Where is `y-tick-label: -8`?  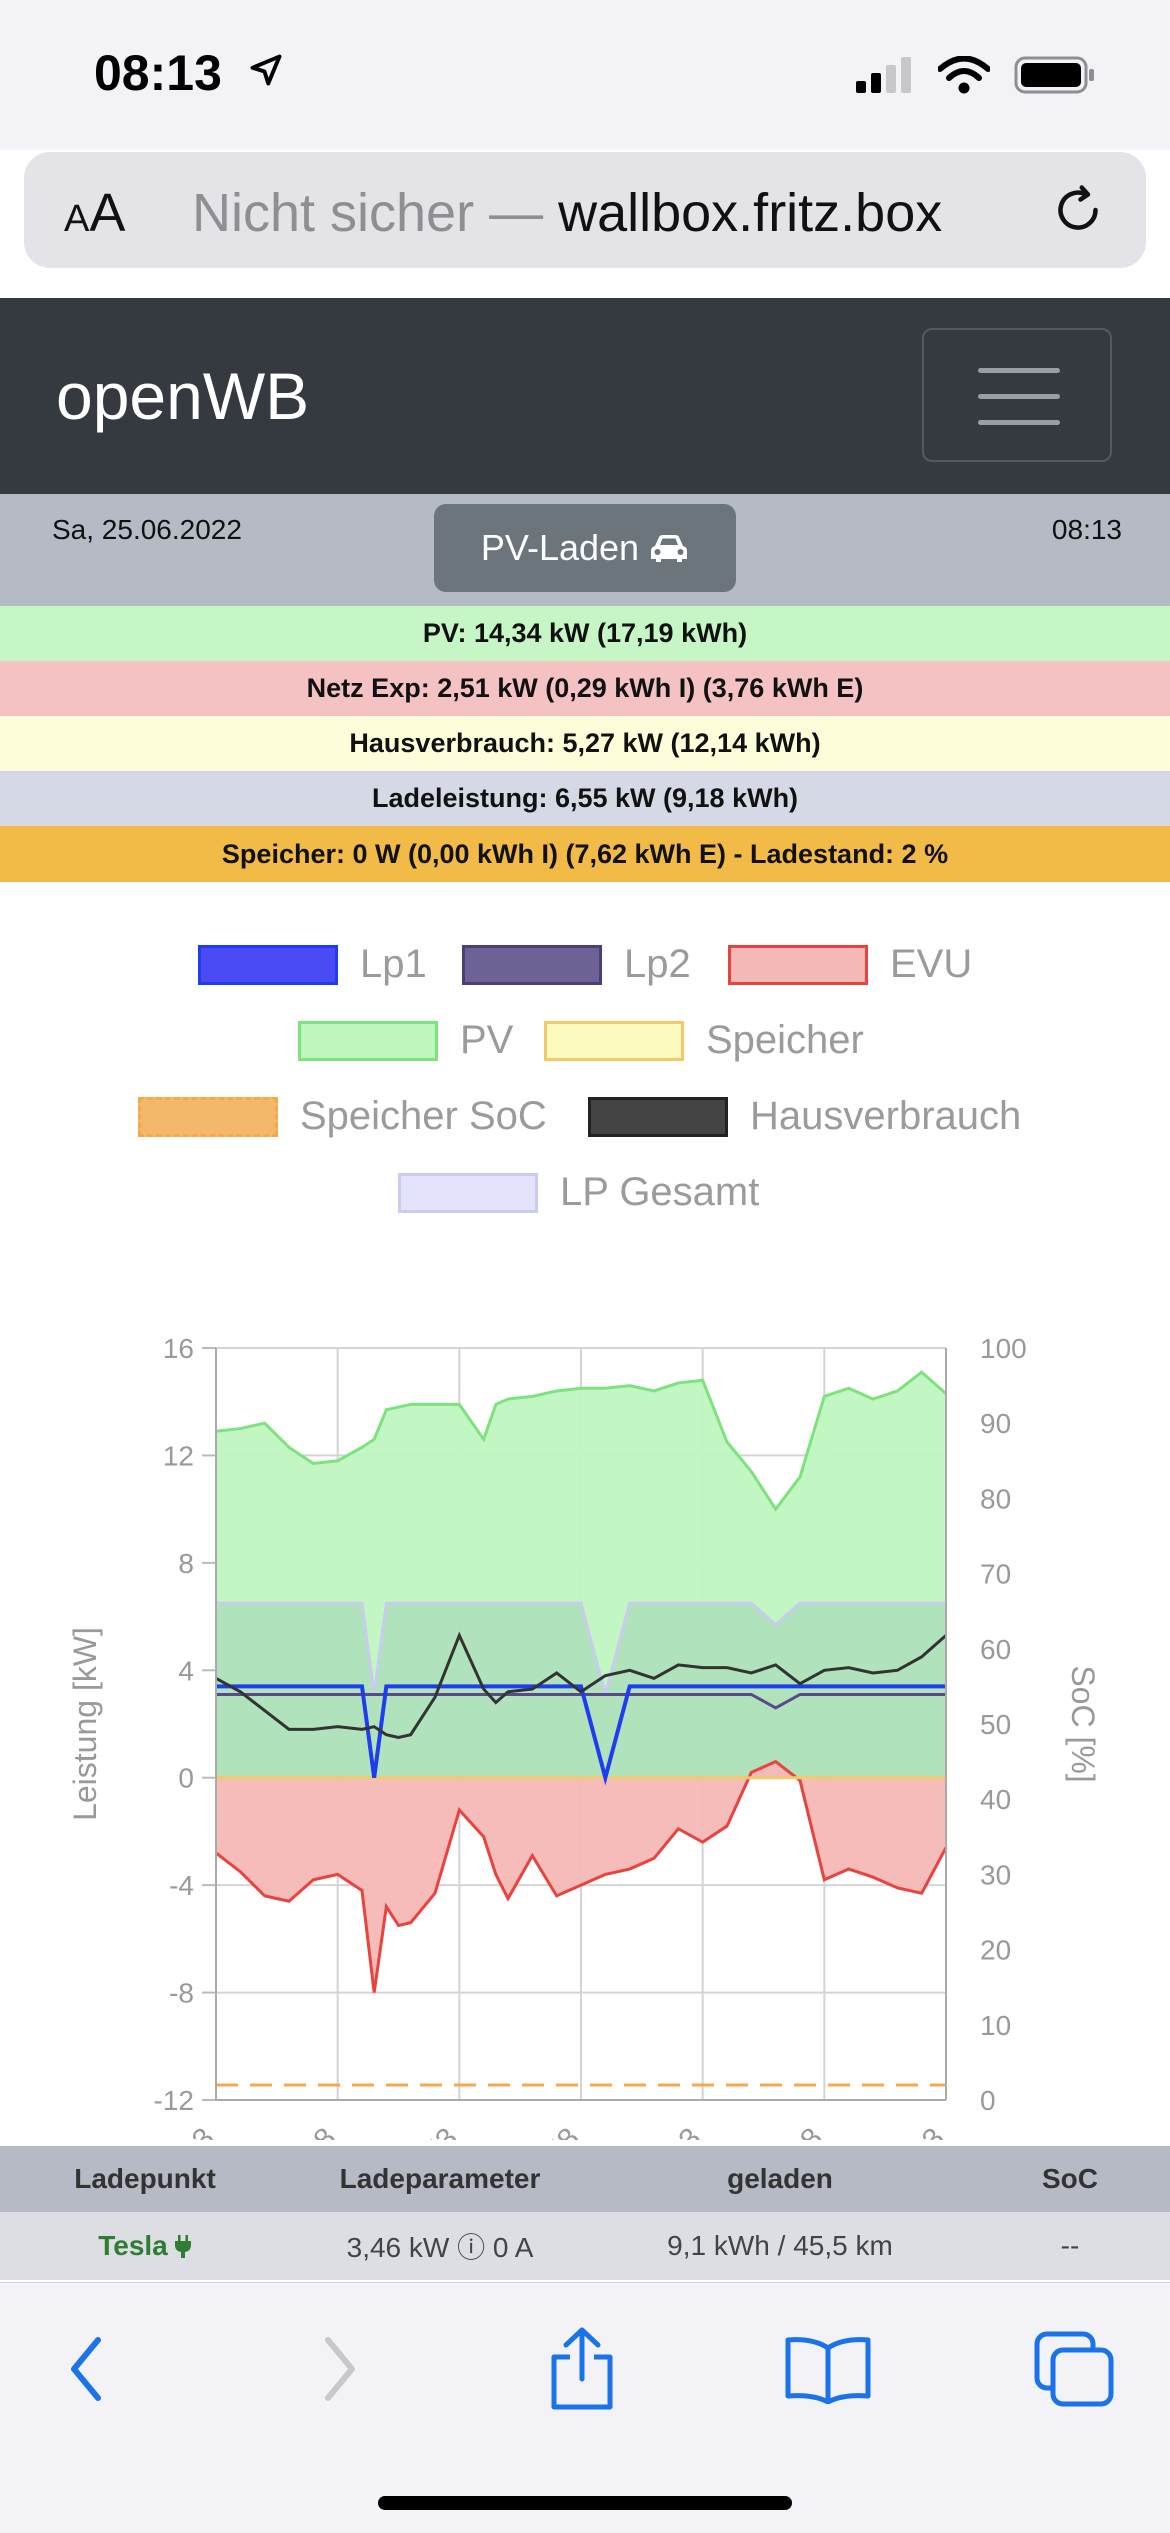 y-tick-label: -8 is located at coordinates (181, 1993).